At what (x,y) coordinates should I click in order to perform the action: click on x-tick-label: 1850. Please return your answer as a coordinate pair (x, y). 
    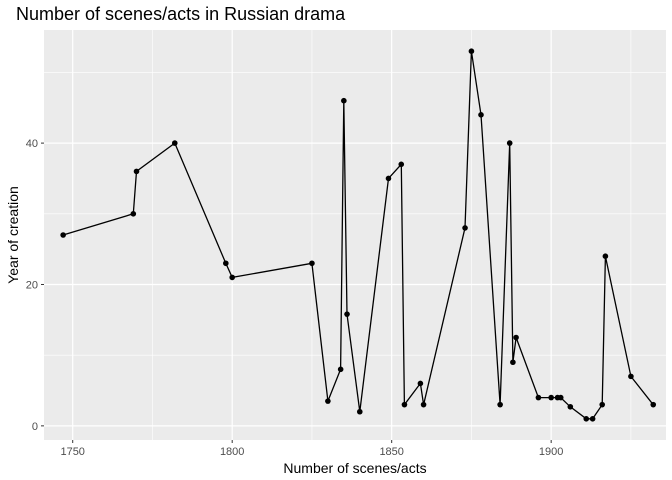
    Looking at the image, I should click on (391, 452).